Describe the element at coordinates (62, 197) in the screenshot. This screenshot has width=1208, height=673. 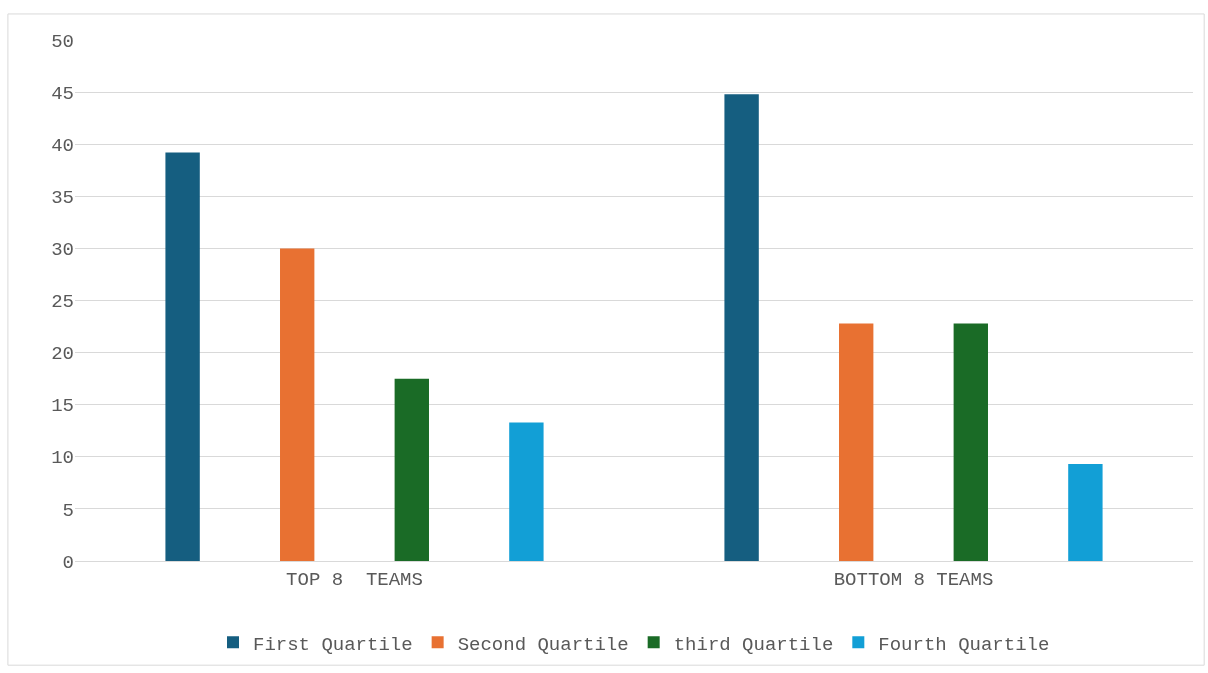
I see `y-tick-label: 35` at that location.